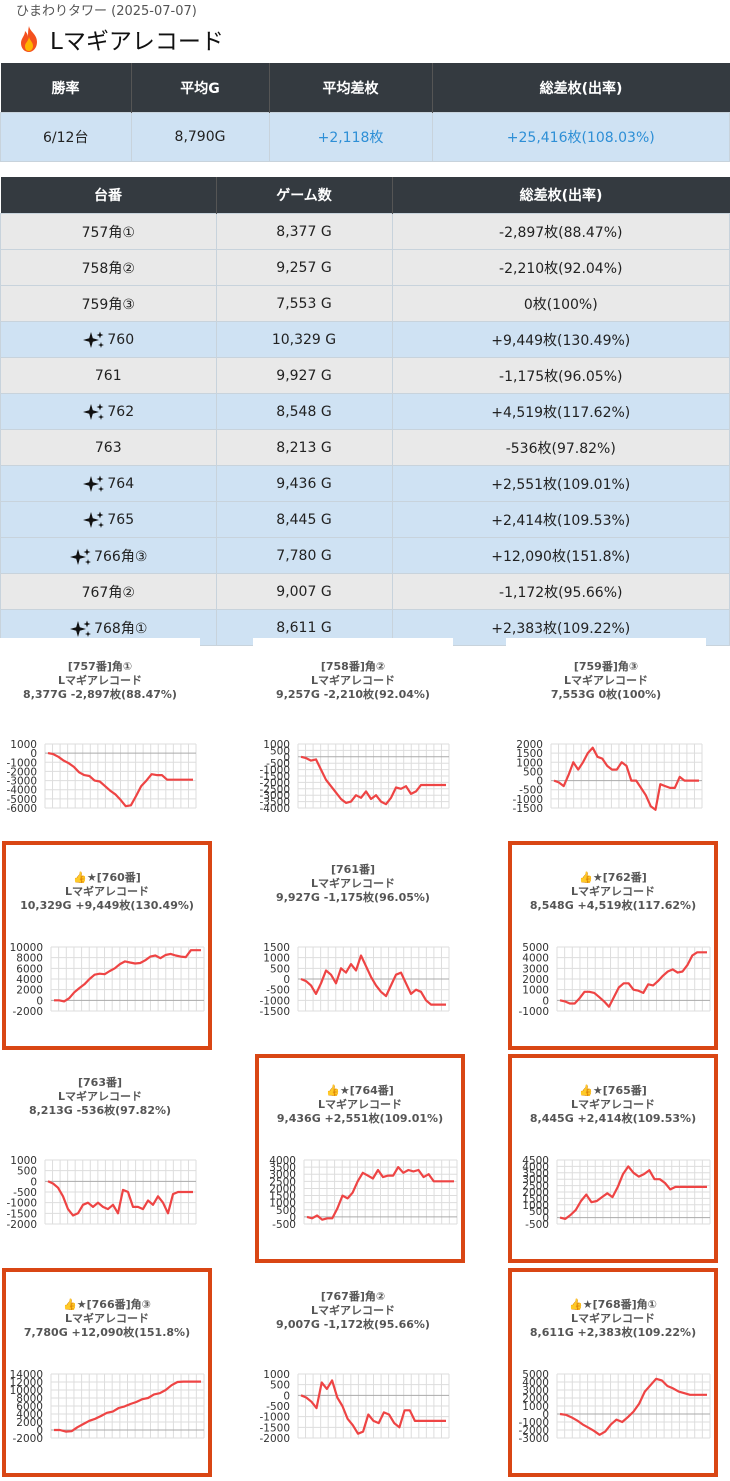 This screenshot has height=1481, width=730. I want to click on chart-plot: 10000-1000-2000-3000-4000-5000-6000, so click(101, 777).